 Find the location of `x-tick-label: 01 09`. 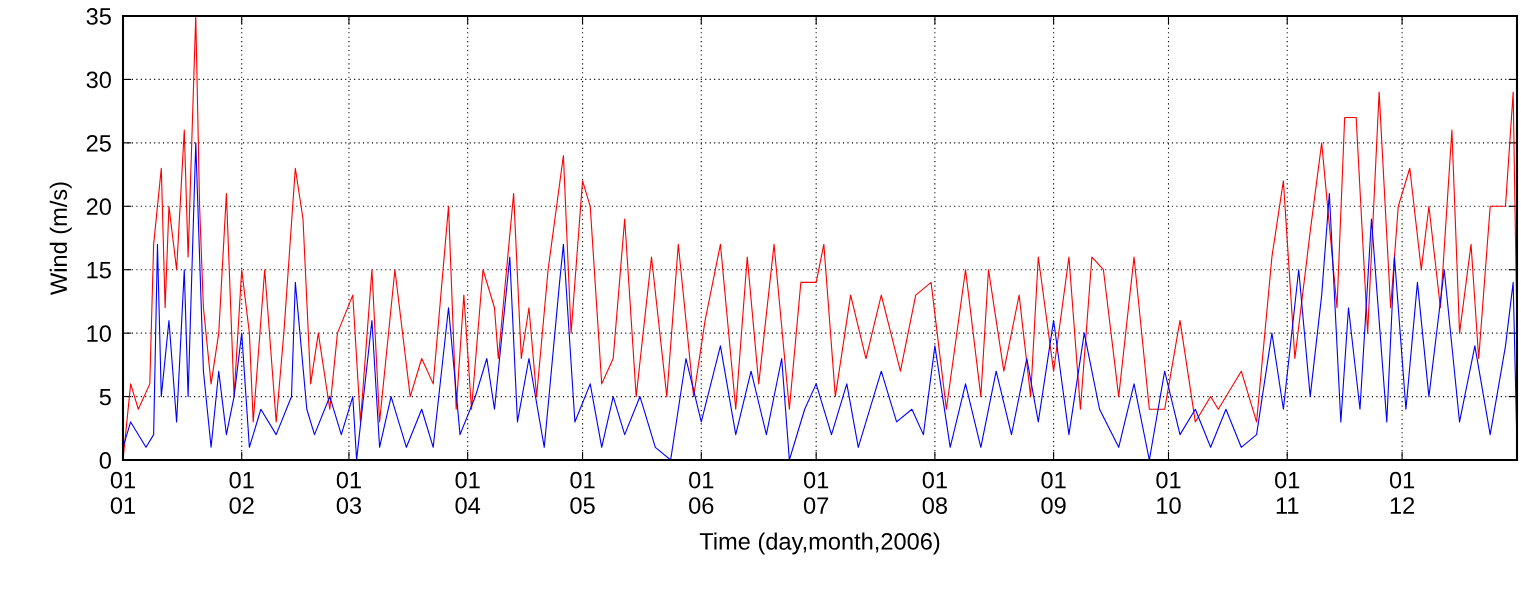

x-tick-label: 01 09 is located at coordinates (1053, 492).